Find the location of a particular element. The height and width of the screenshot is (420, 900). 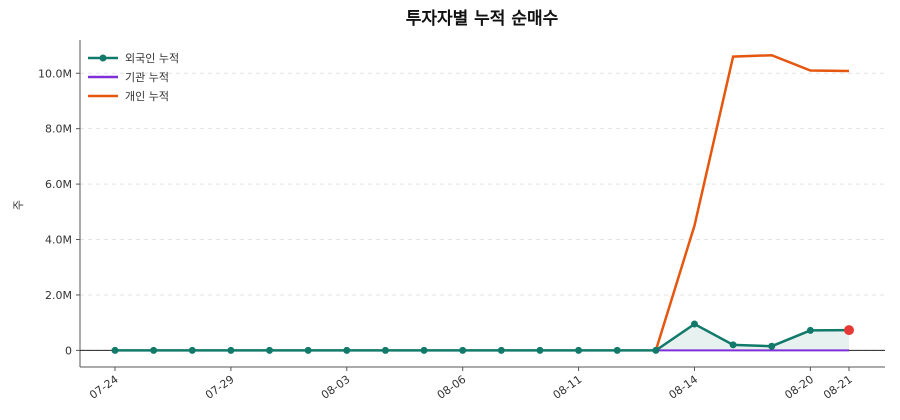

x-tick-label: 08-14 is located at coordinates (684, 387).